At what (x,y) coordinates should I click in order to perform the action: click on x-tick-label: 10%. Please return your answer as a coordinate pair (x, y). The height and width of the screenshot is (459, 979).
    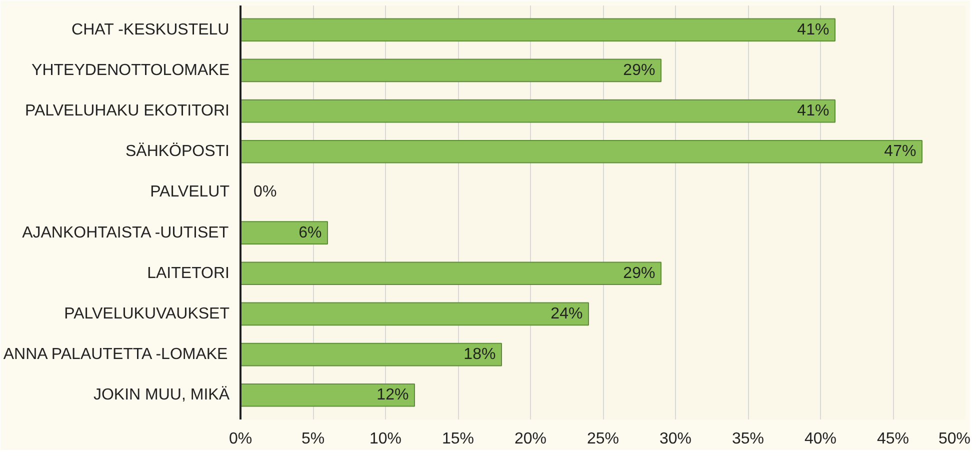
    Looking at the image, I should click on (385, 439).